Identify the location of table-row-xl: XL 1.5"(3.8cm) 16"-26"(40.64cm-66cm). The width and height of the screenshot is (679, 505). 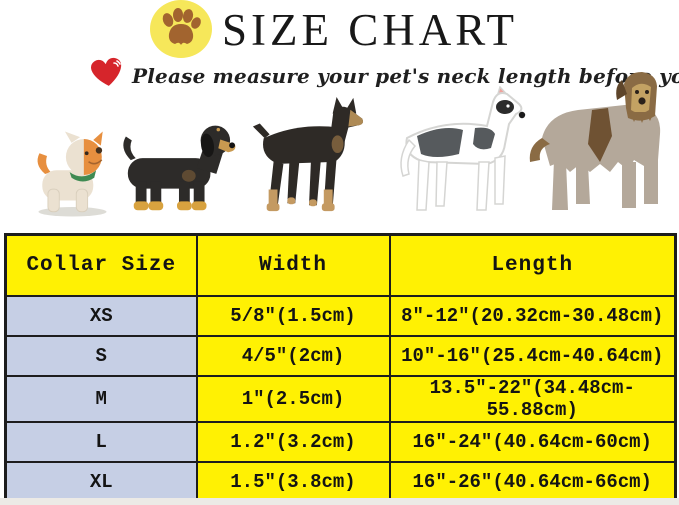
(340, 482).